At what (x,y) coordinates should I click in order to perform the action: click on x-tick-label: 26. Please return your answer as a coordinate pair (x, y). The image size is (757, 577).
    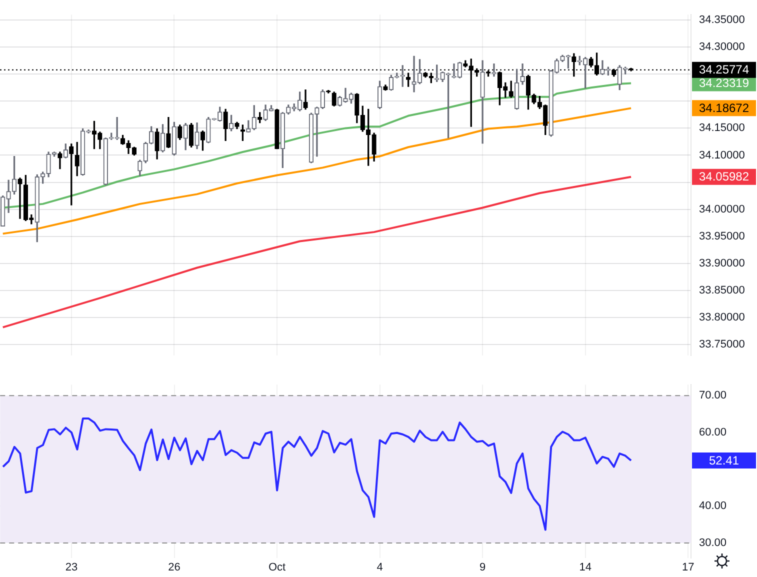
    Looking at the image, I should click on (174, 567).